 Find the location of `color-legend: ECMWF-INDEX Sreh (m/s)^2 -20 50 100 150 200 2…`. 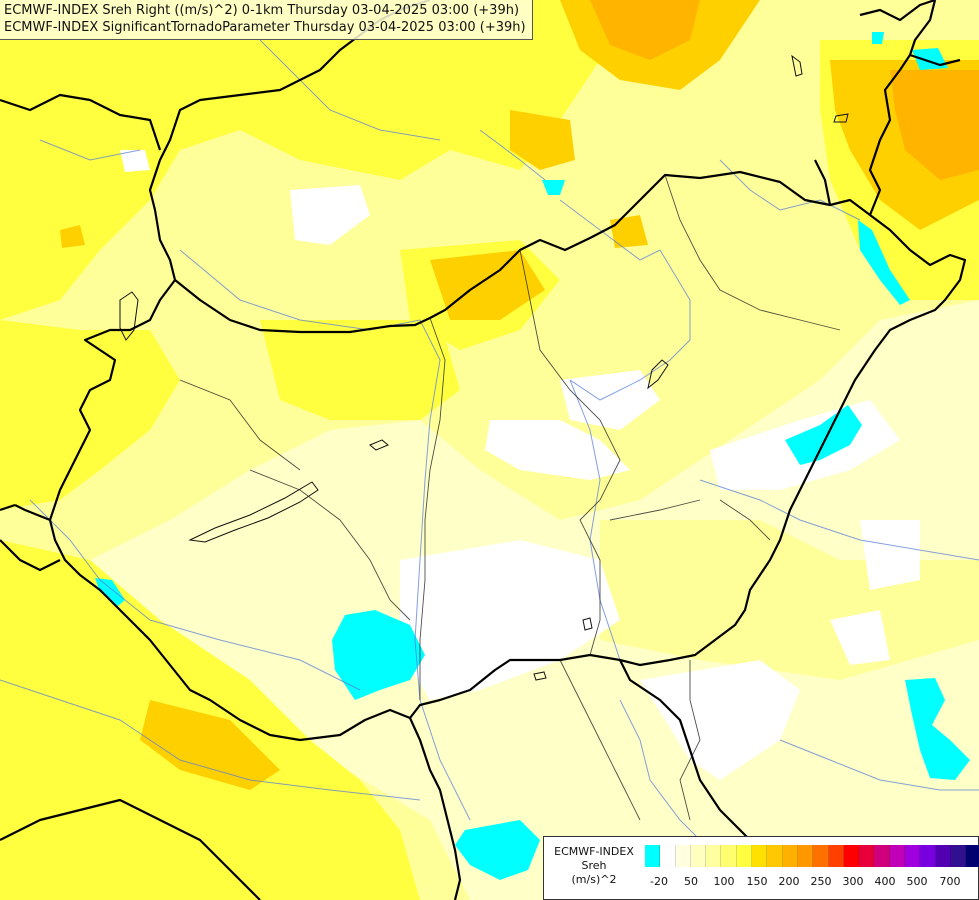

color-legend: ECMWF-INDEX Sreh (m/s)^2 -20 50 100 150 200 2… is located at coordinates (761, 868).